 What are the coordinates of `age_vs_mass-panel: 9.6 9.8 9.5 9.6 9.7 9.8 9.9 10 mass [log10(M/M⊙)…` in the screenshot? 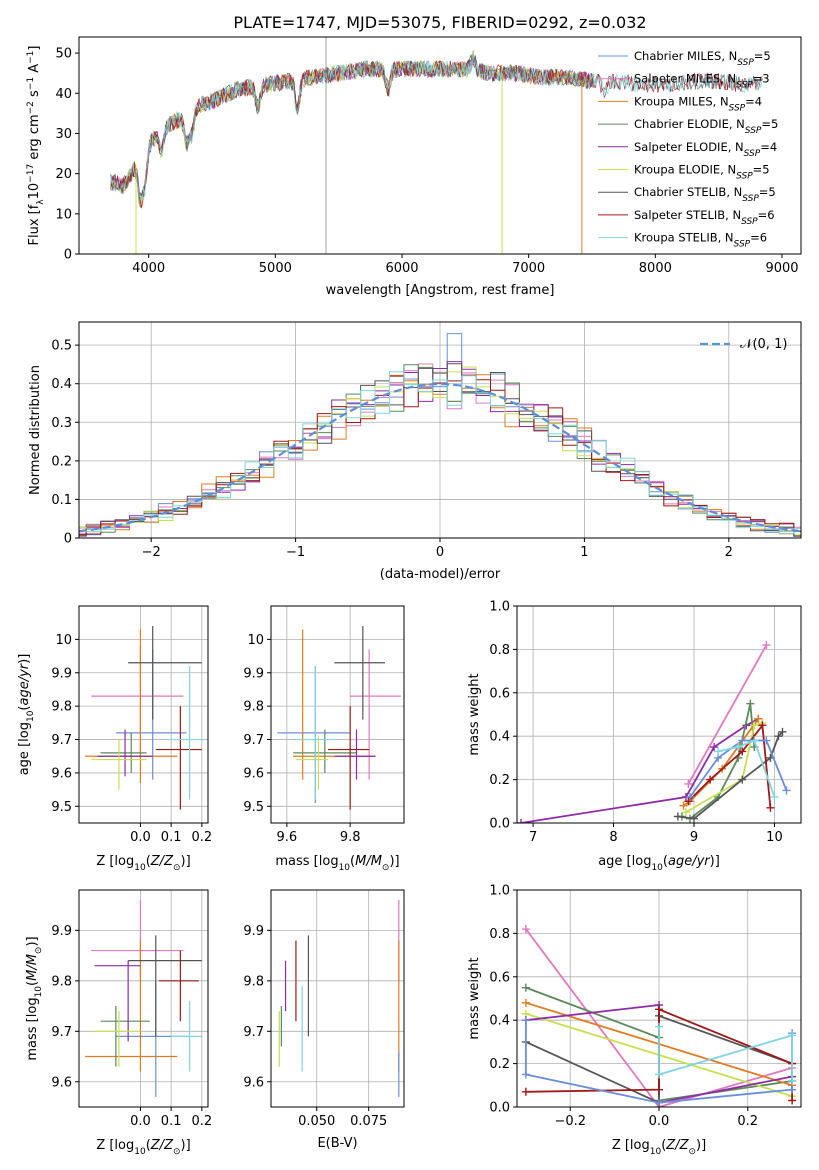 It's located at (324, 739).